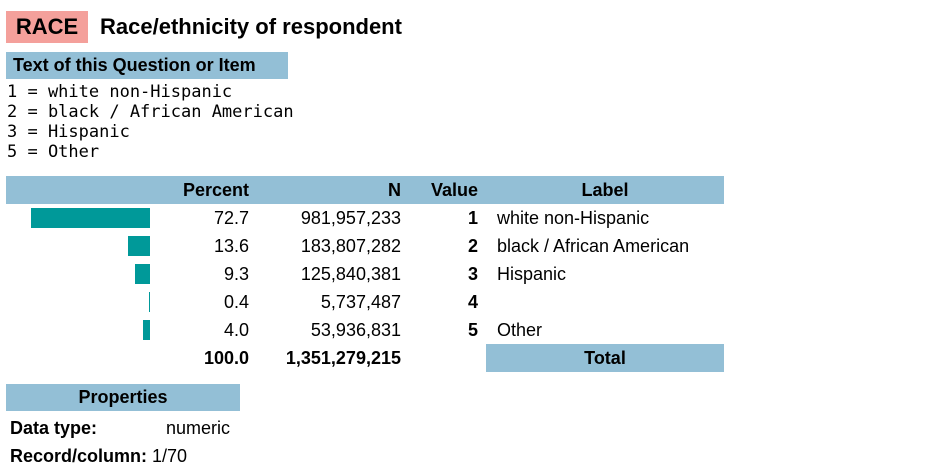 The height and width of the screenshot is (471, 929). What do you see at coordinates (360, 302) in the screenshot?
I see `n-cell: 5,737,487` at bounding box center [360, 302].